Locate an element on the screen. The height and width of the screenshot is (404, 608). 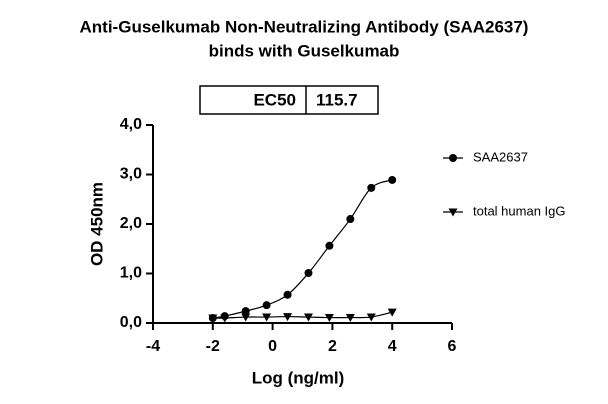
y-axis-title: OD 450nm is located at coordinates (96, 224).